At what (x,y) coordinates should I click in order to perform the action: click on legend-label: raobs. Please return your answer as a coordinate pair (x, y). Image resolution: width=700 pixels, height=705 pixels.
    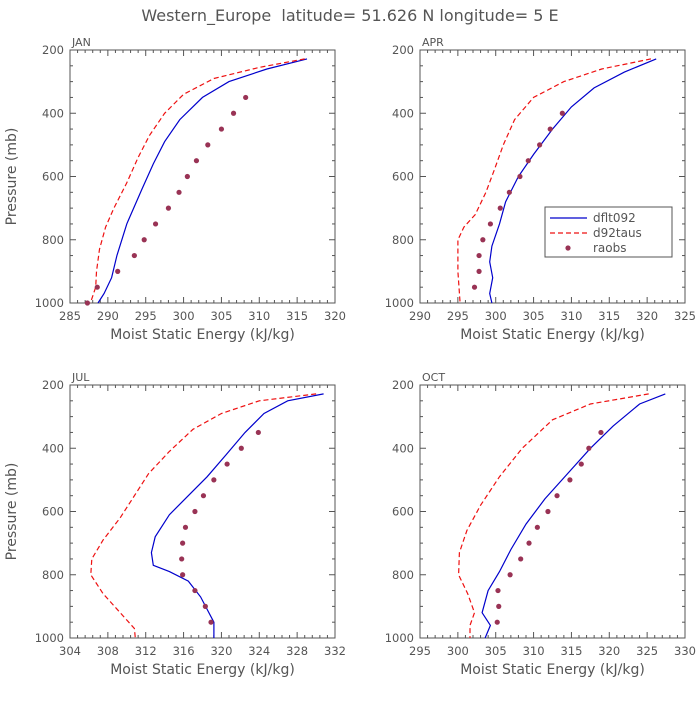
    Looking at the image, I should click on (610, 248).